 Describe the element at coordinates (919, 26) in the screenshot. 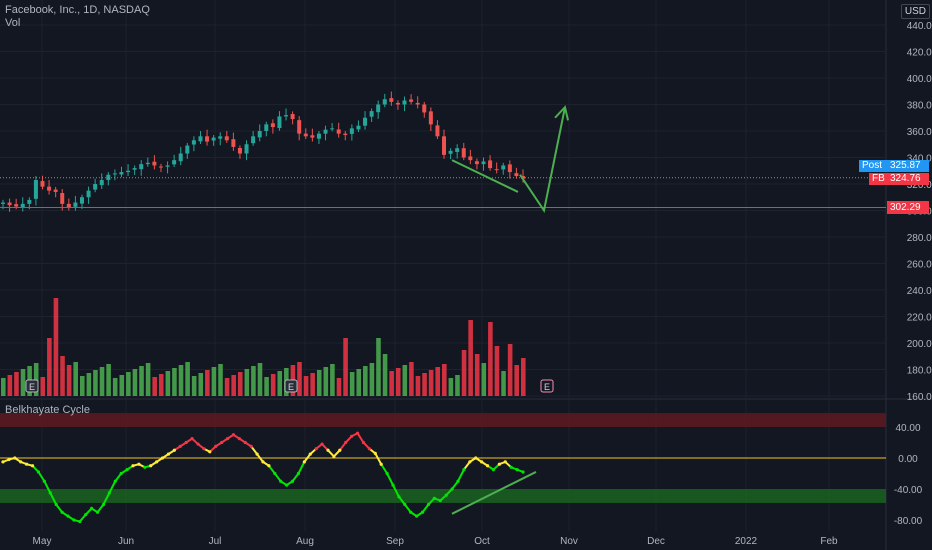

I see `y-tick-label: 440.00` at that location.